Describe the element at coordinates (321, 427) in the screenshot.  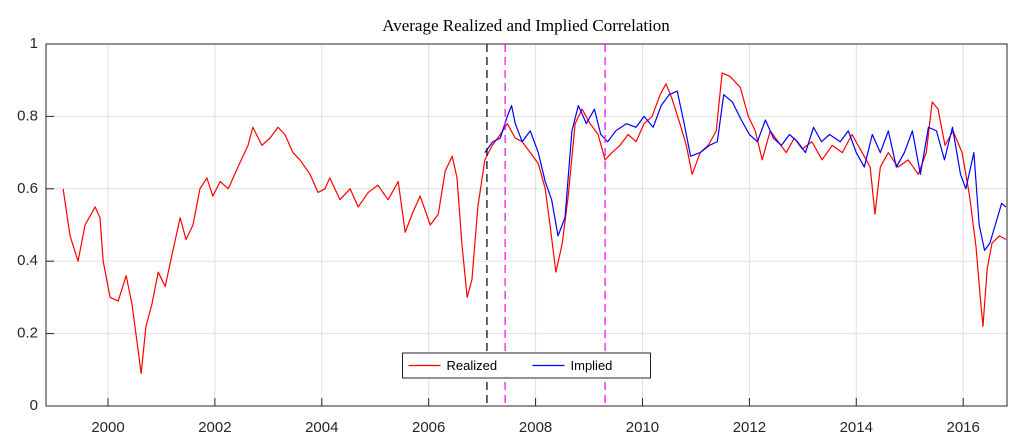
I see `x-tick-label: 2004` at that location.